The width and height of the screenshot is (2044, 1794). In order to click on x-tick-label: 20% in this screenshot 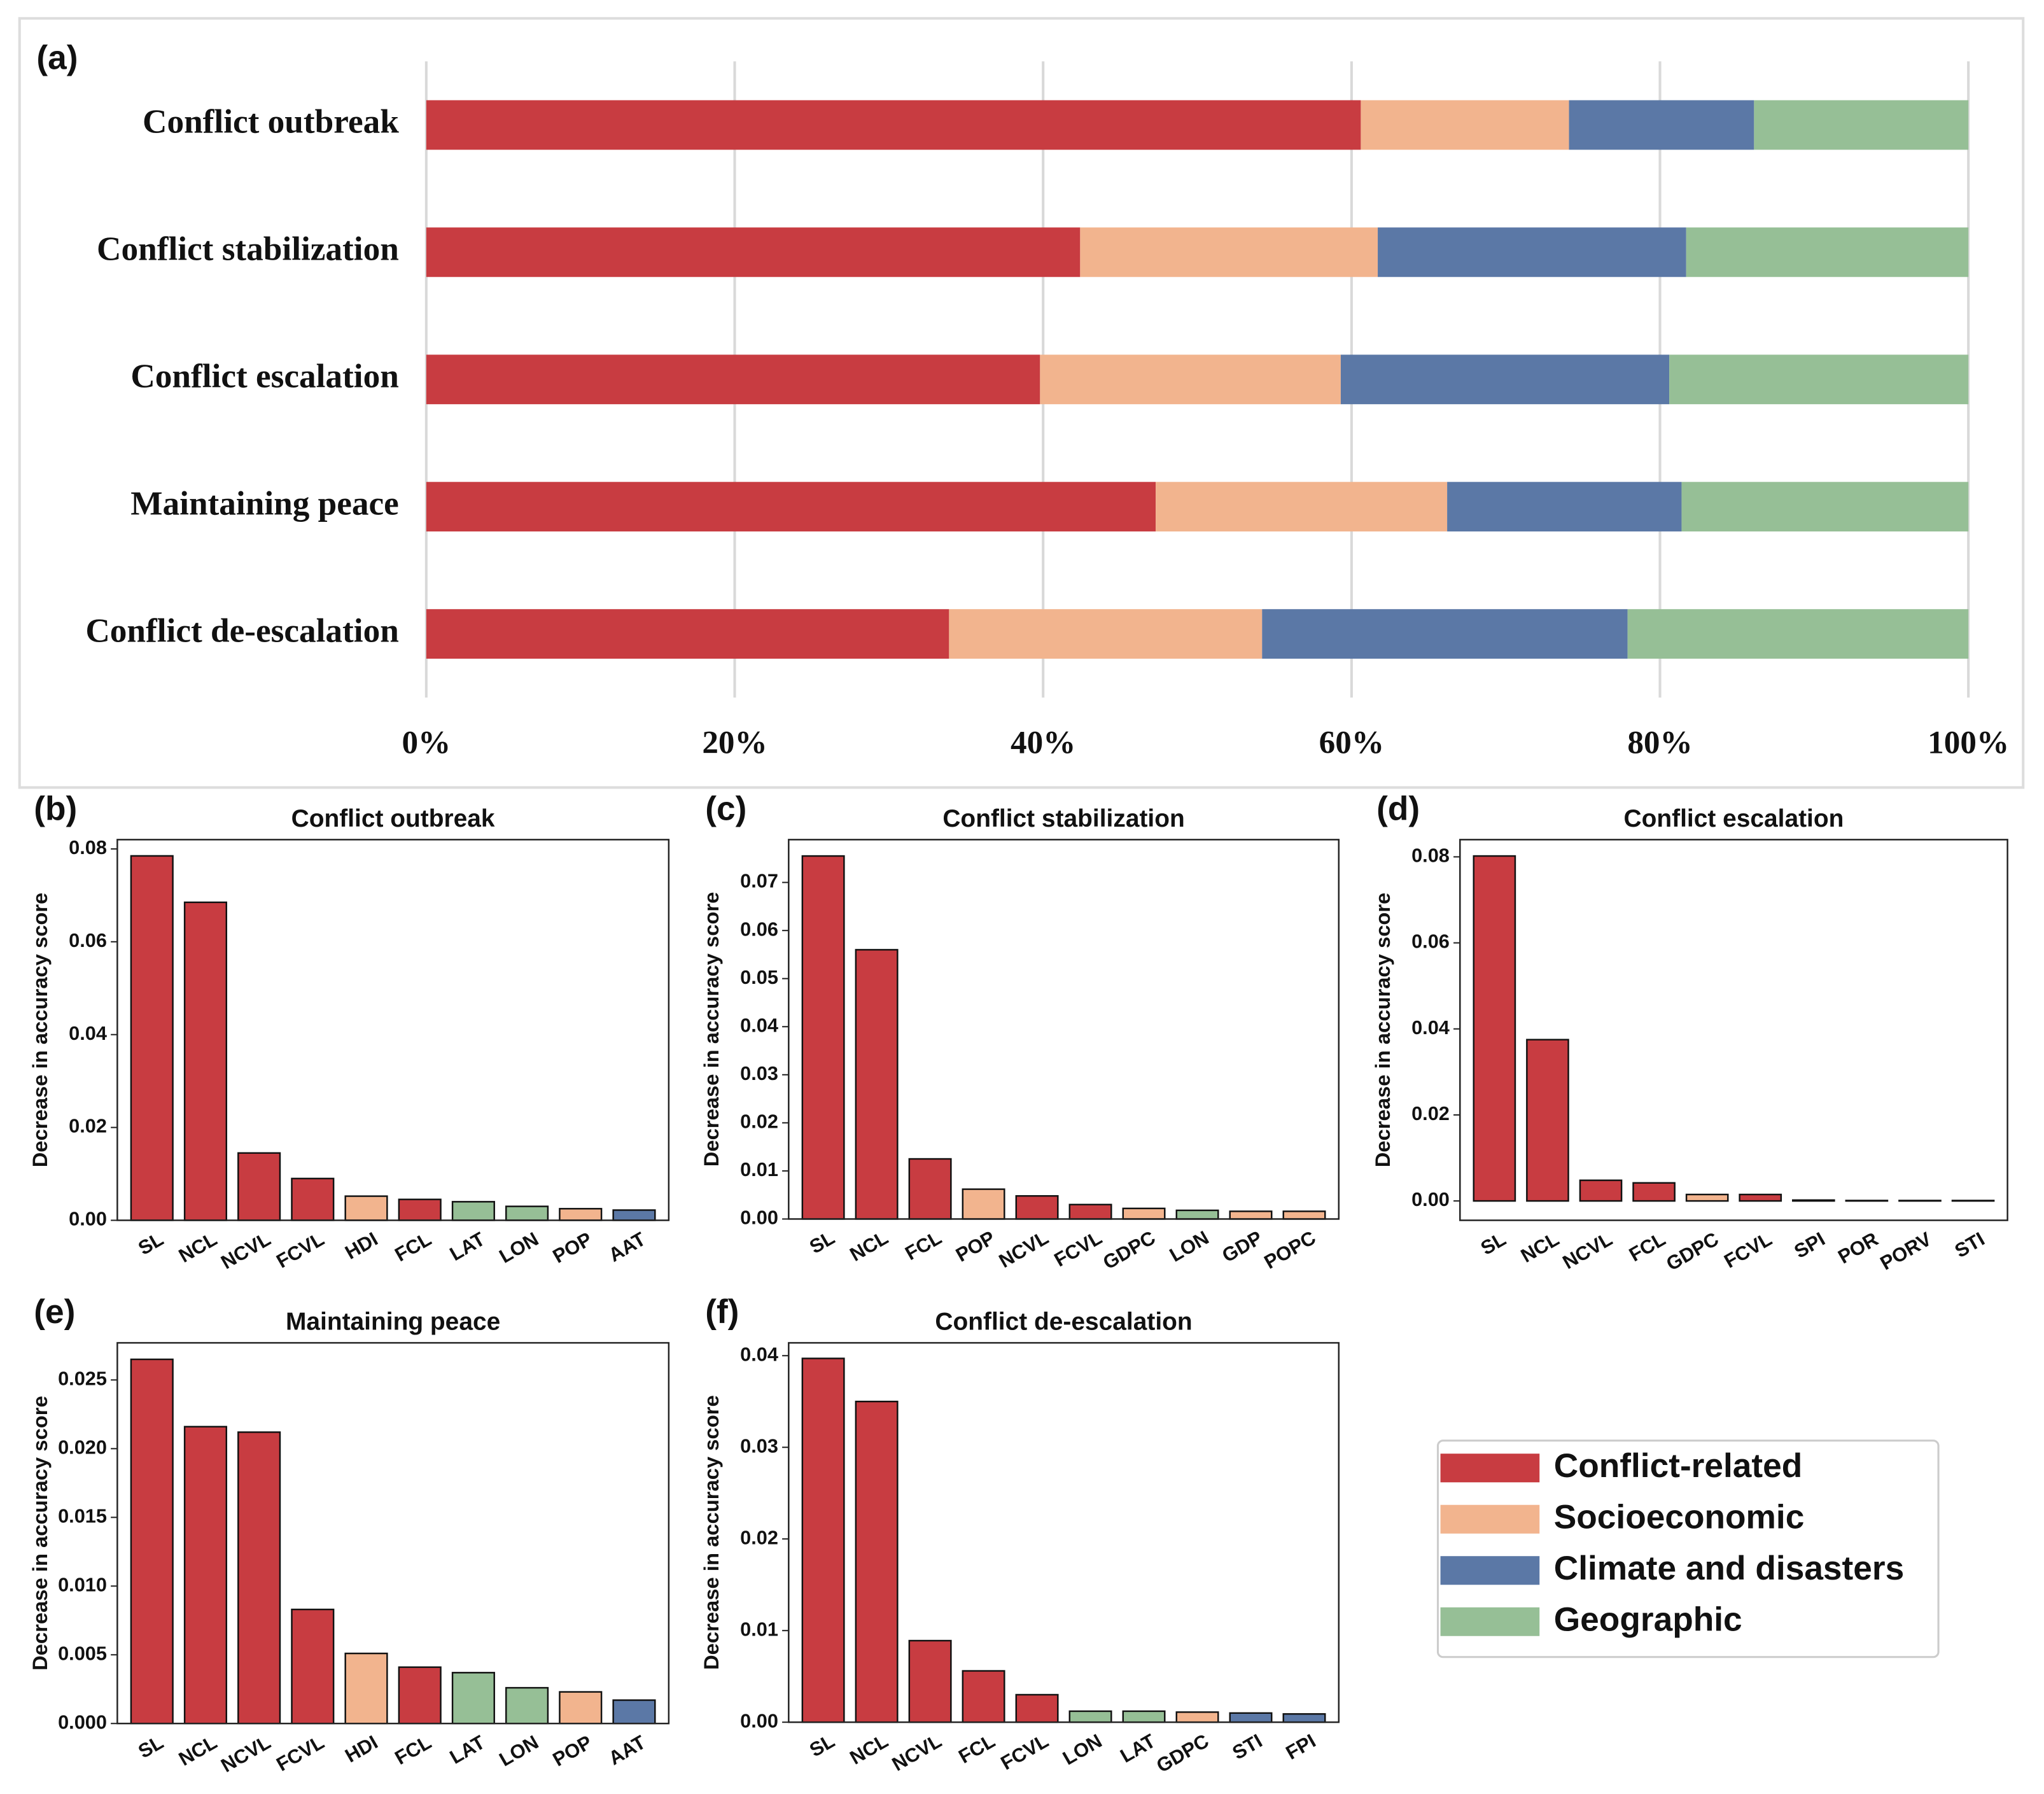, I will do `click(734, 743)`.